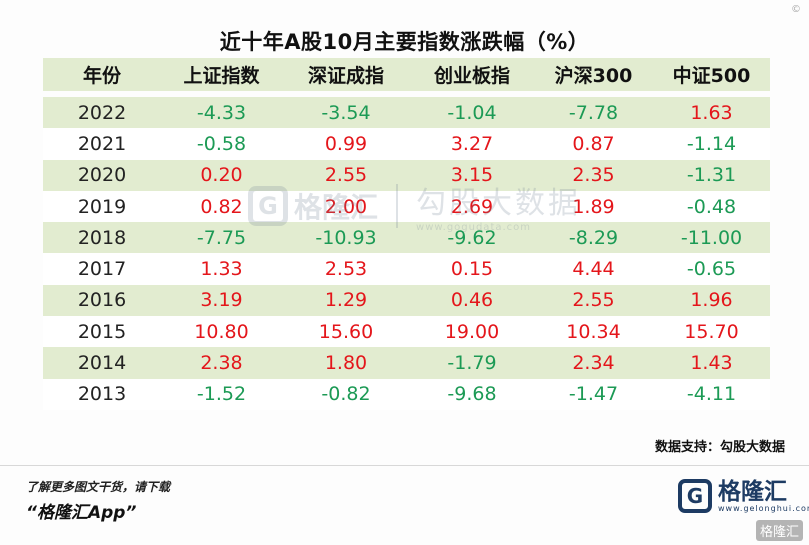 The image size is (809, 545). Describe the element at coordinates (593, 113) in the screenshot. I see `cell-csi300: -7.78` at that location.